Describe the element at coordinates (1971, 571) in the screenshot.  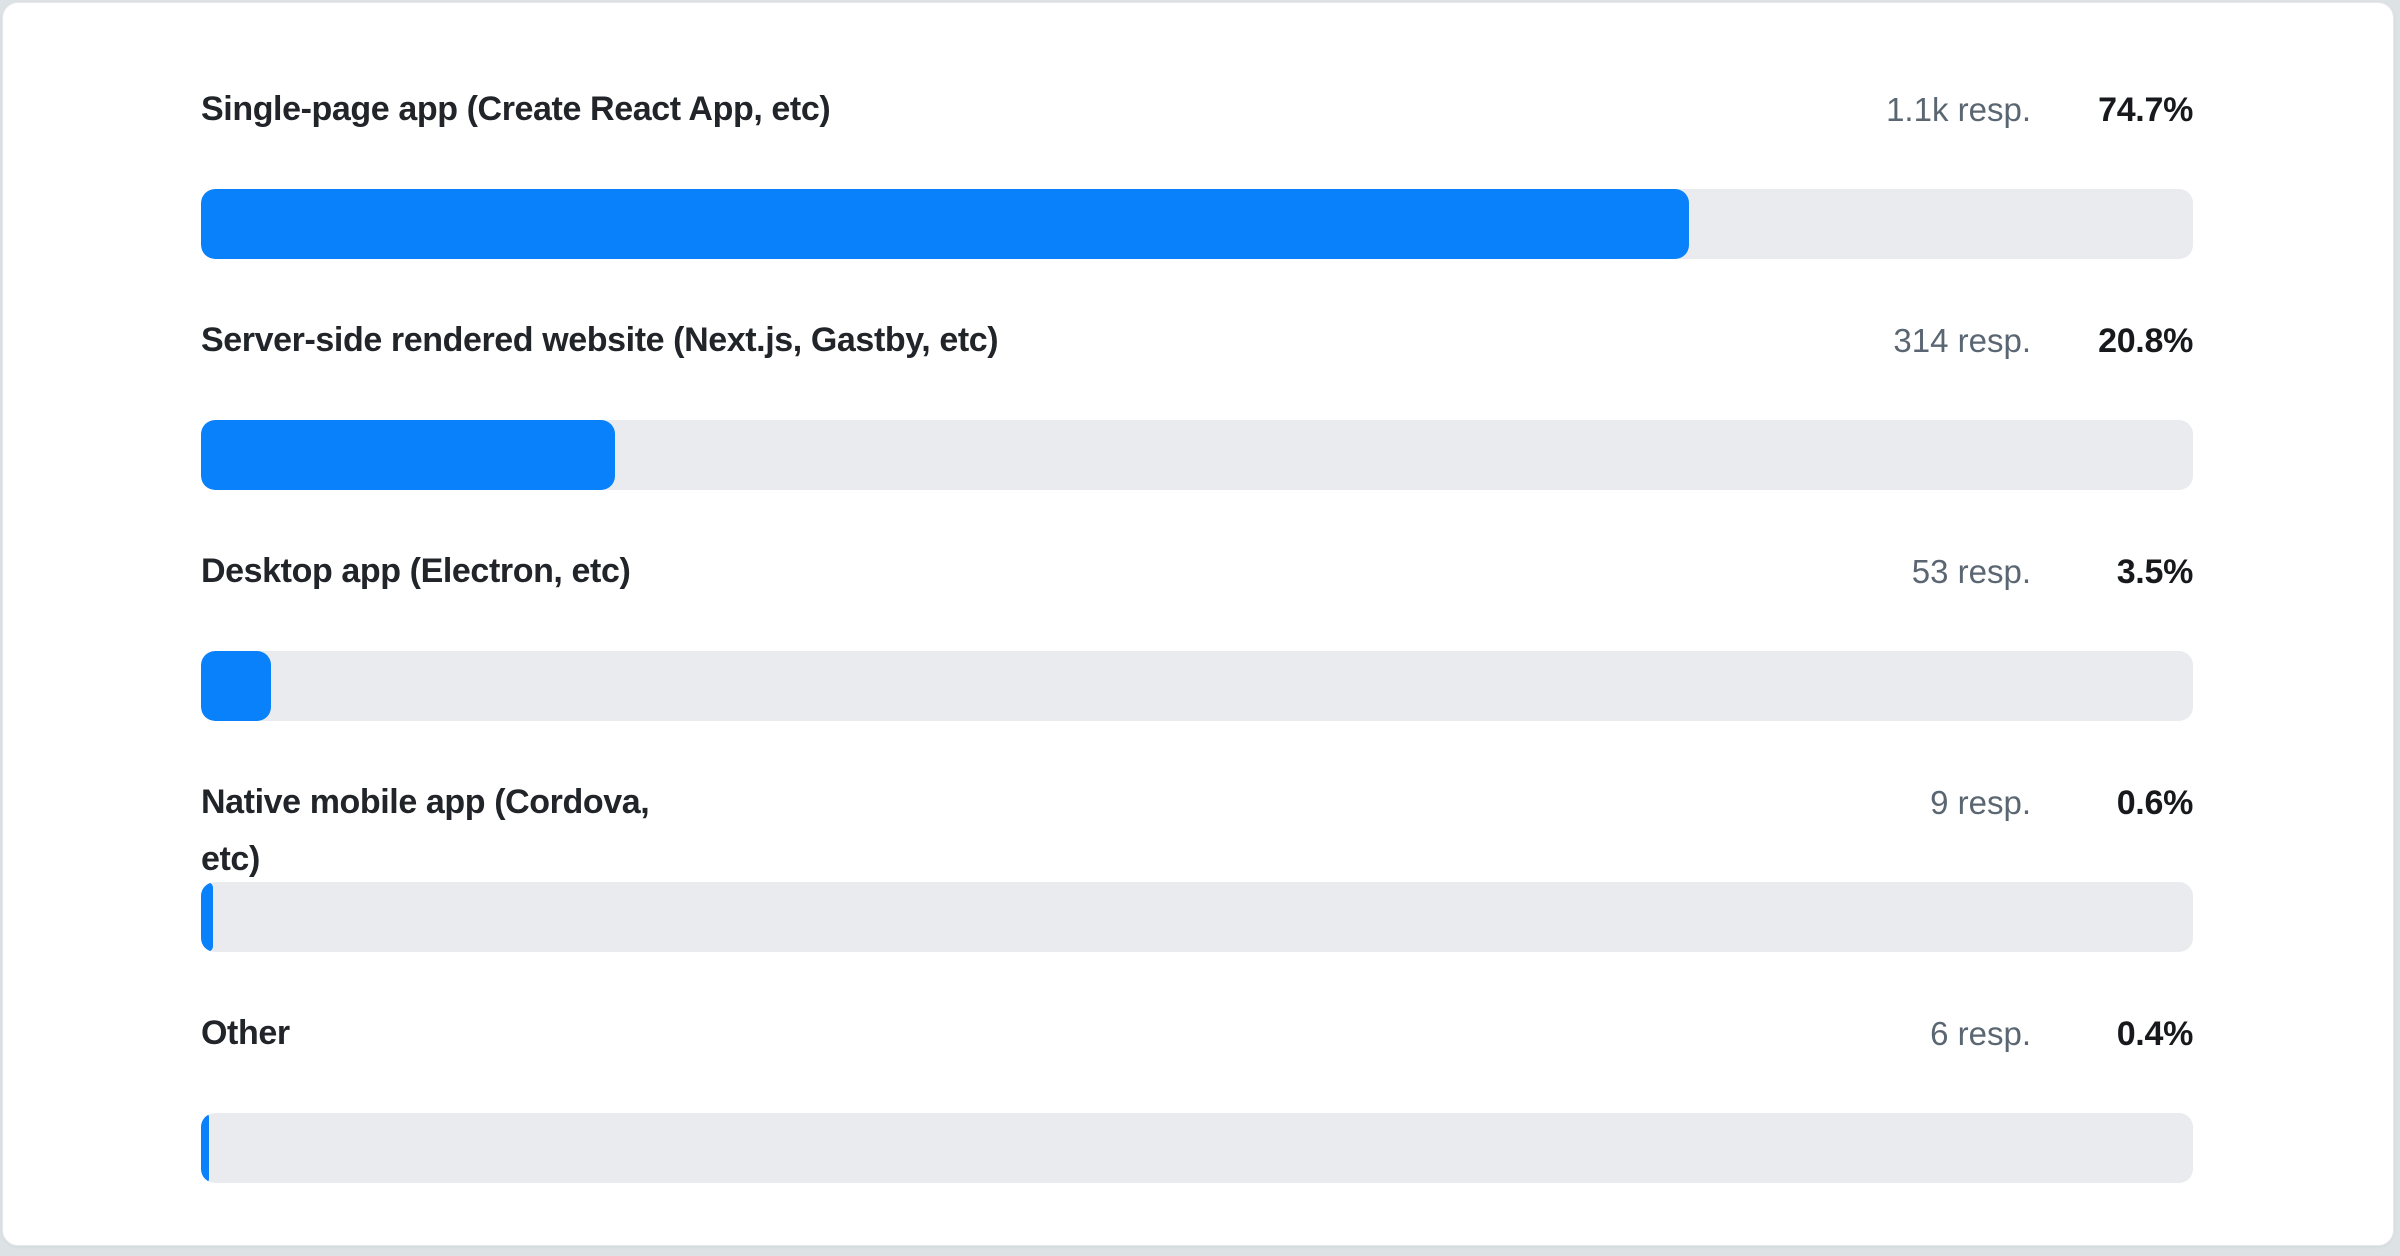
I see `response-count: 53 resp.` at that location.